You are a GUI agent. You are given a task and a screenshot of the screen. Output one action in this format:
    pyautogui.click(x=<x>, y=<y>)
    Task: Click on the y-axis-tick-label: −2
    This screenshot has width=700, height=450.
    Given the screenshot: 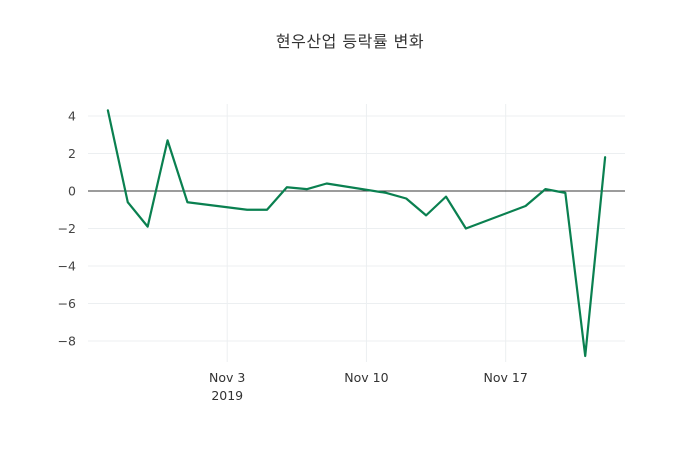 What is the action you would take?
    pyautogui.click(x=67, y=228)
    